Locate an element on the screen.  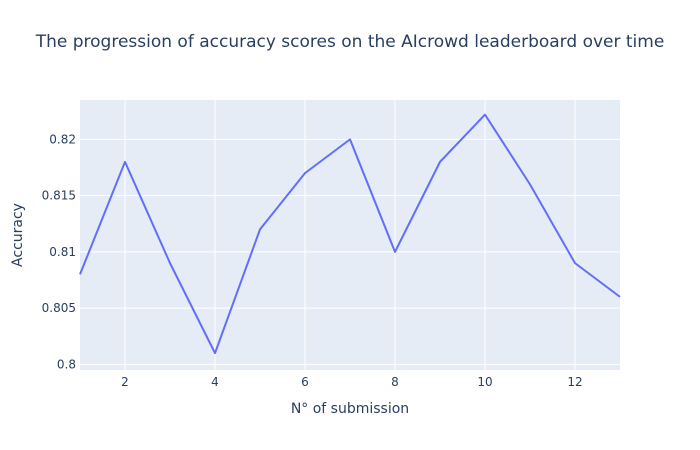
y-axis-title: Accuracy is located at coordinates (18, 235).